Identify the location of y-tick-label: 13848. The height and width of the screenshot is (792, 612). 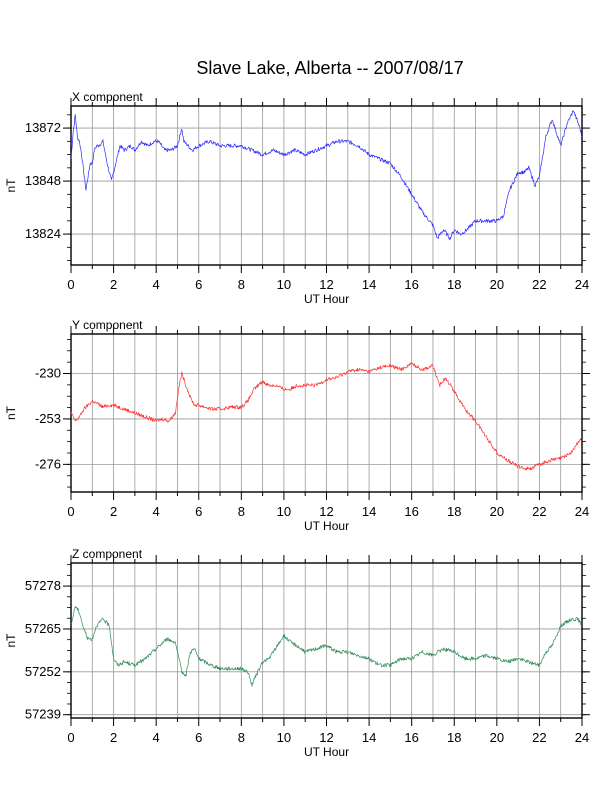
(43, 180).